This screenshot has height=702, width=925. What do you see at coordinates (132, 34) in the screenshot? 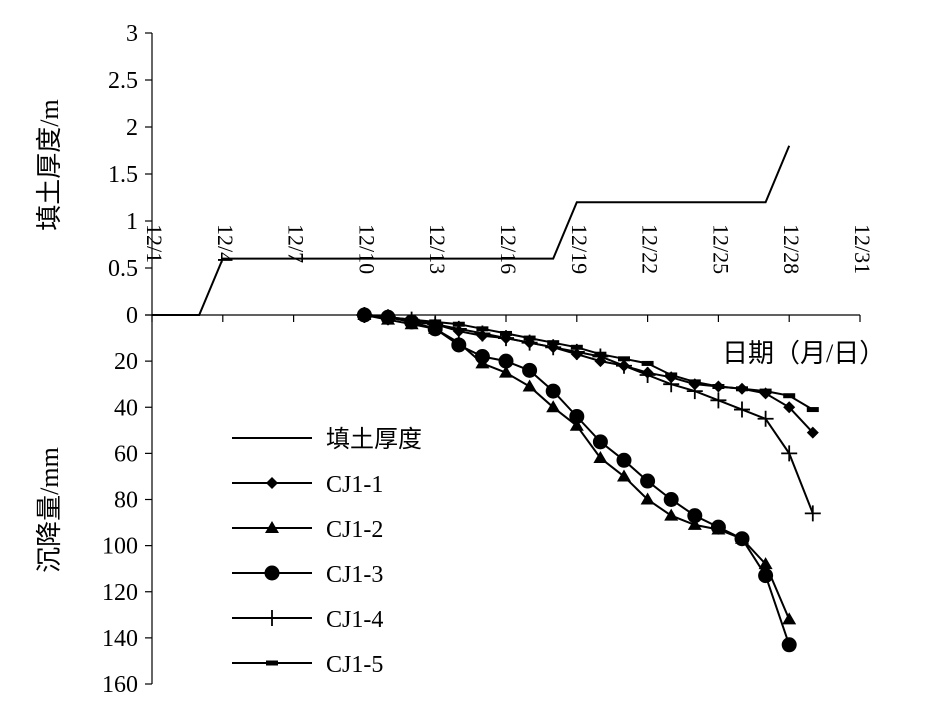
I see `upper-y-tick-label: 3` at bounding box center [132, 34].